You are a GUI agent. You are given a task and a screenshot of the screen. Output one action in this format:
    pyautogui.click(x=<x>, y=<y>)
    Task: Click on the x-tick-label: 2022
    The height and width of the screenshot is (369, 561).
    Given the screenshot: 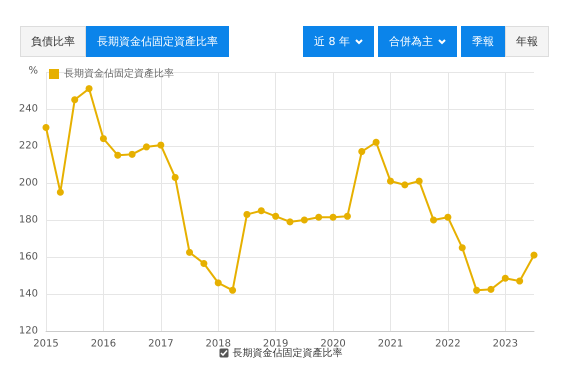 What is the action you would take?
    pyautogui.click(x=448, y=344)
    